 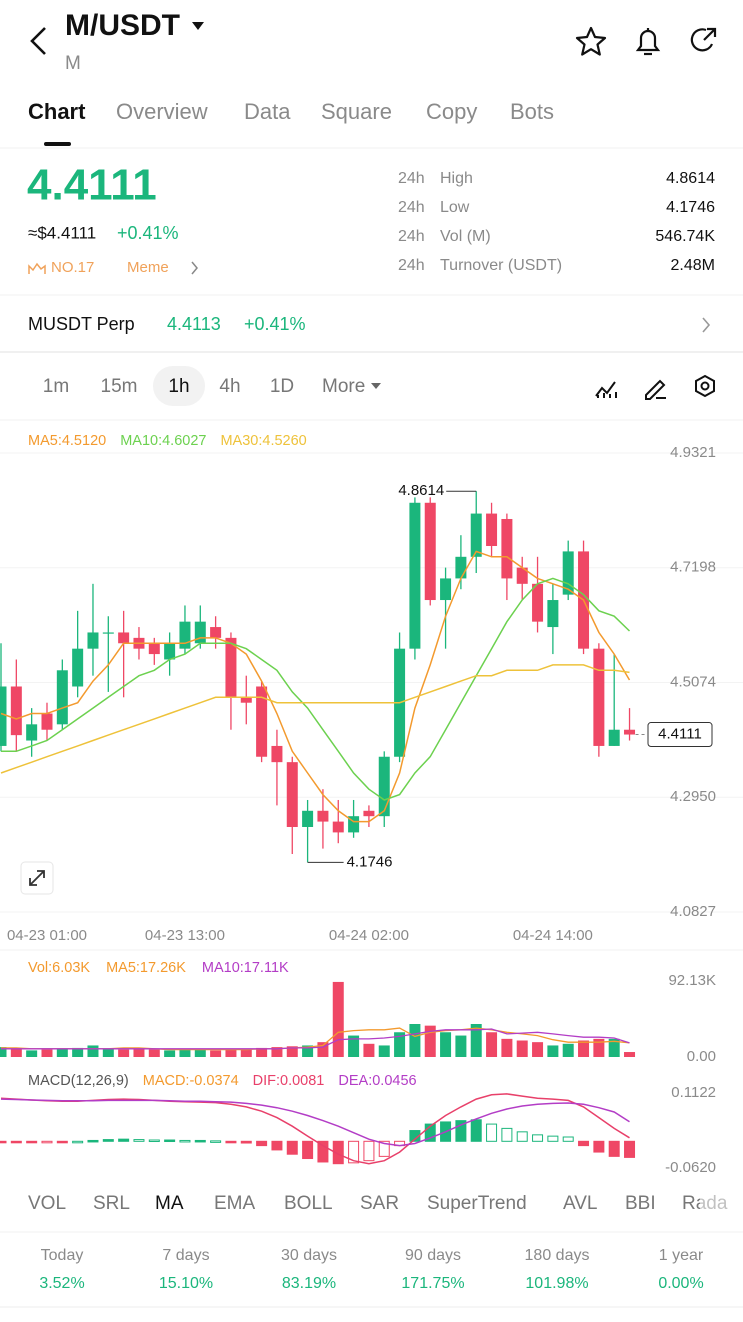 What do you see at coordinates (477, 1203) in the screenshot?
I see `indicator-tab: SuperTrend` at bounding box center [477, 1203].